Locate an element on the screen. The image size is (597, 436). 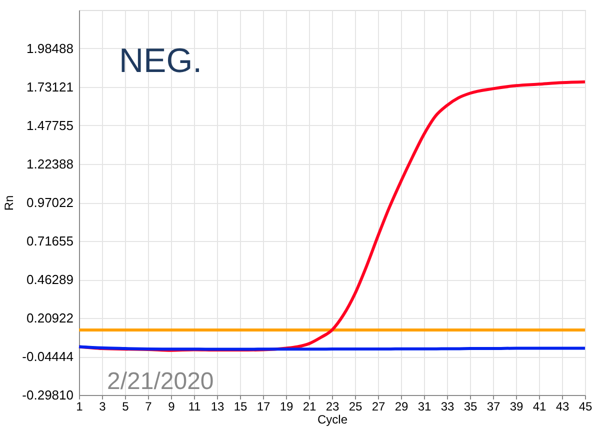
y-tick-label: 0.71655 is located at coordinates (50, 241).